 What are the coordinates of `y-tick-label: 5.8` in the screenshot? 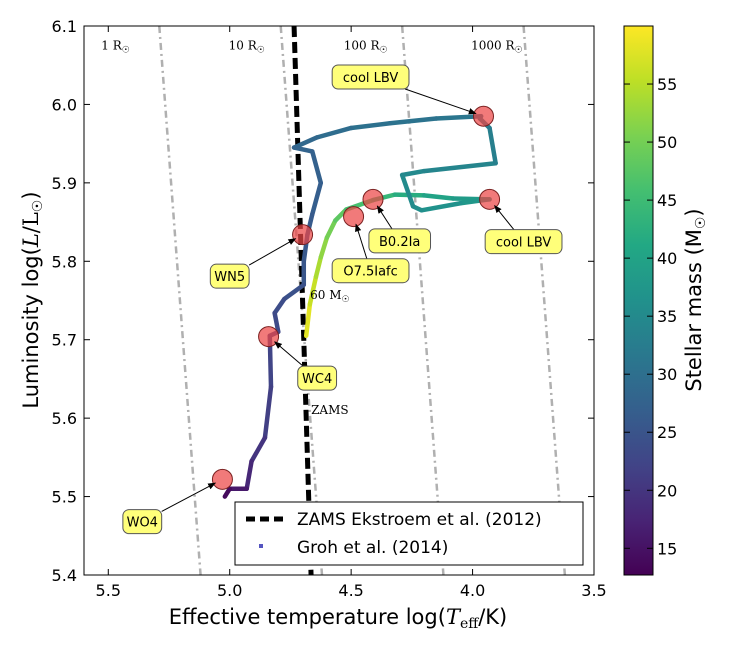 It's located at (64, 261).